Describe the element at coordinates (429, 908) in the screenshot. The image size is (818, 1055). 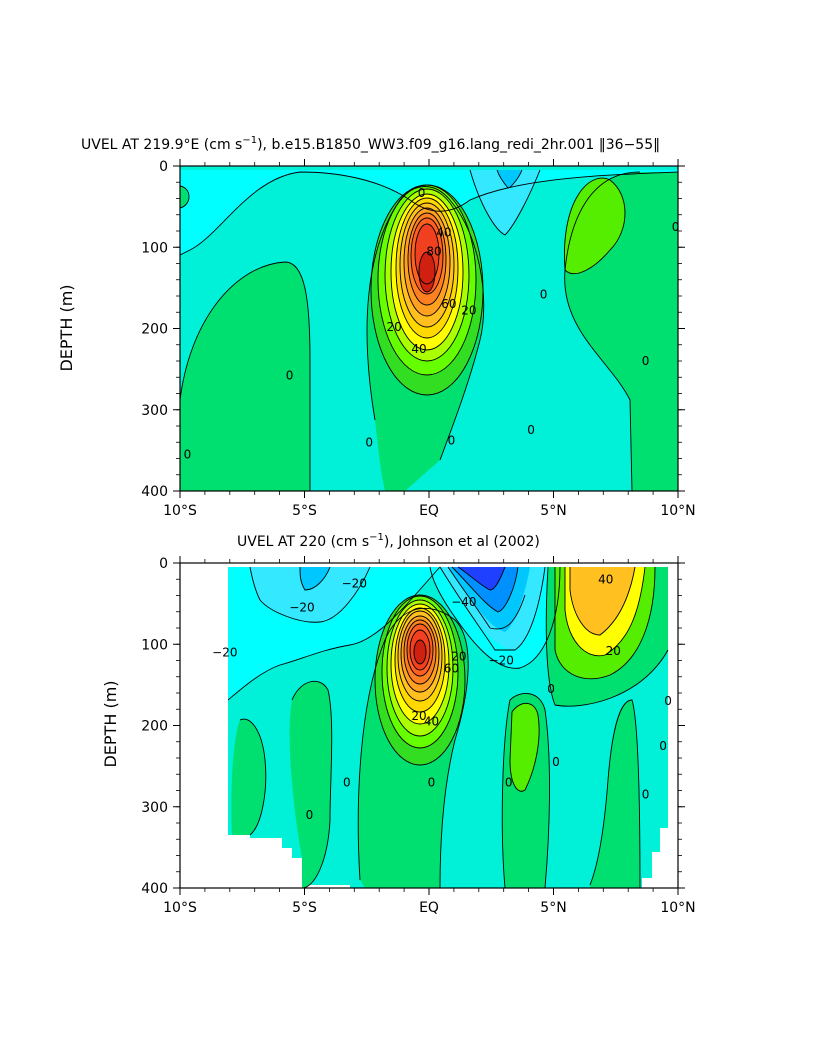
I see `panel-bottom-xtick-label: EQ` at that location.